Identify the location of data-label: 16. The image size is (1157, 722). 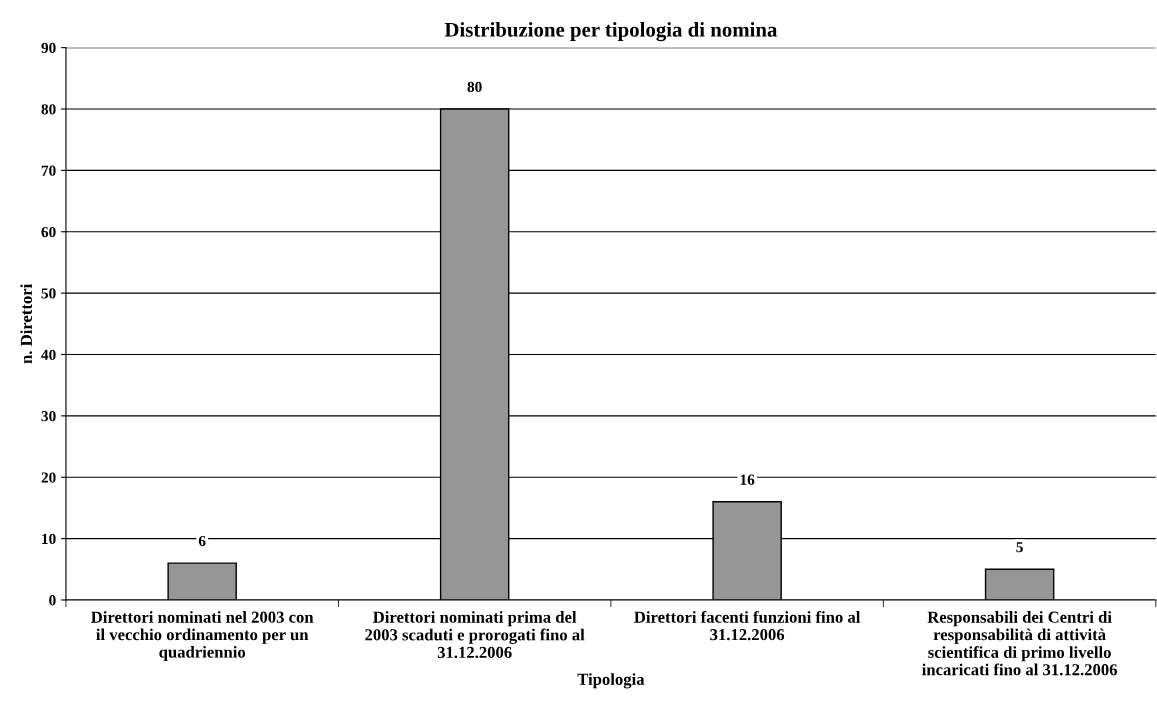
(747, 479).